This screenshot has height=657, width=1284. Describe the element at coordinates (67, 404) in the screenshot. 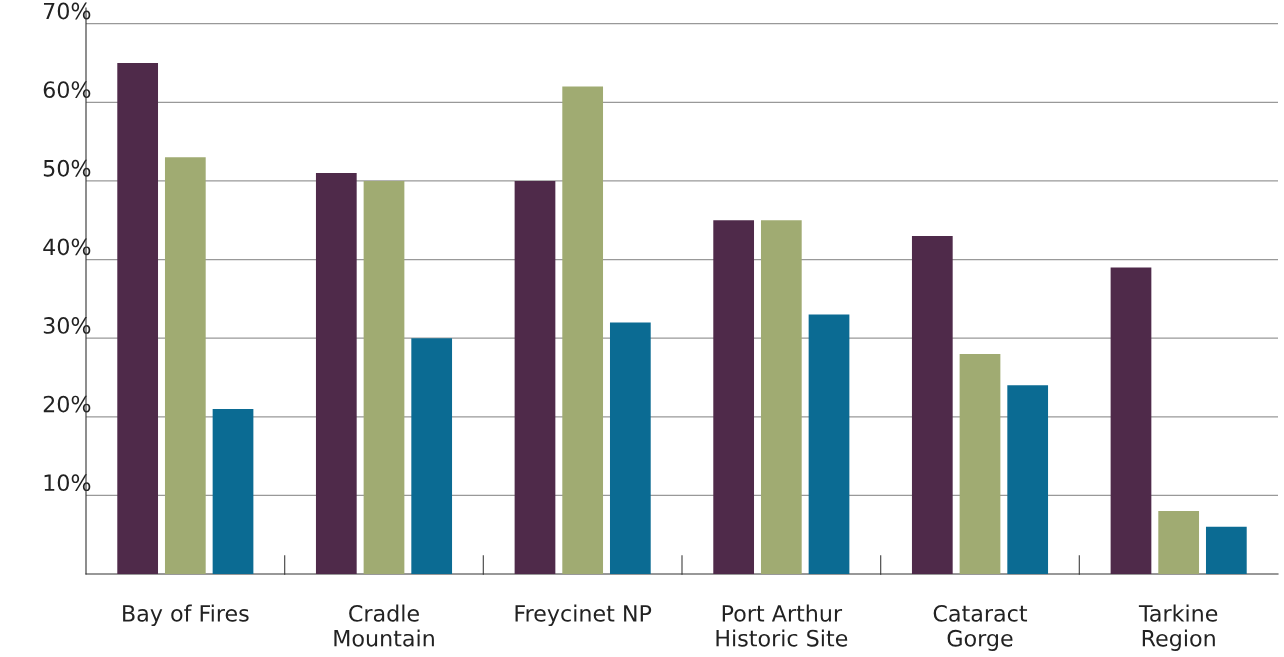

I see `y-tick-label: 20%` at that location.